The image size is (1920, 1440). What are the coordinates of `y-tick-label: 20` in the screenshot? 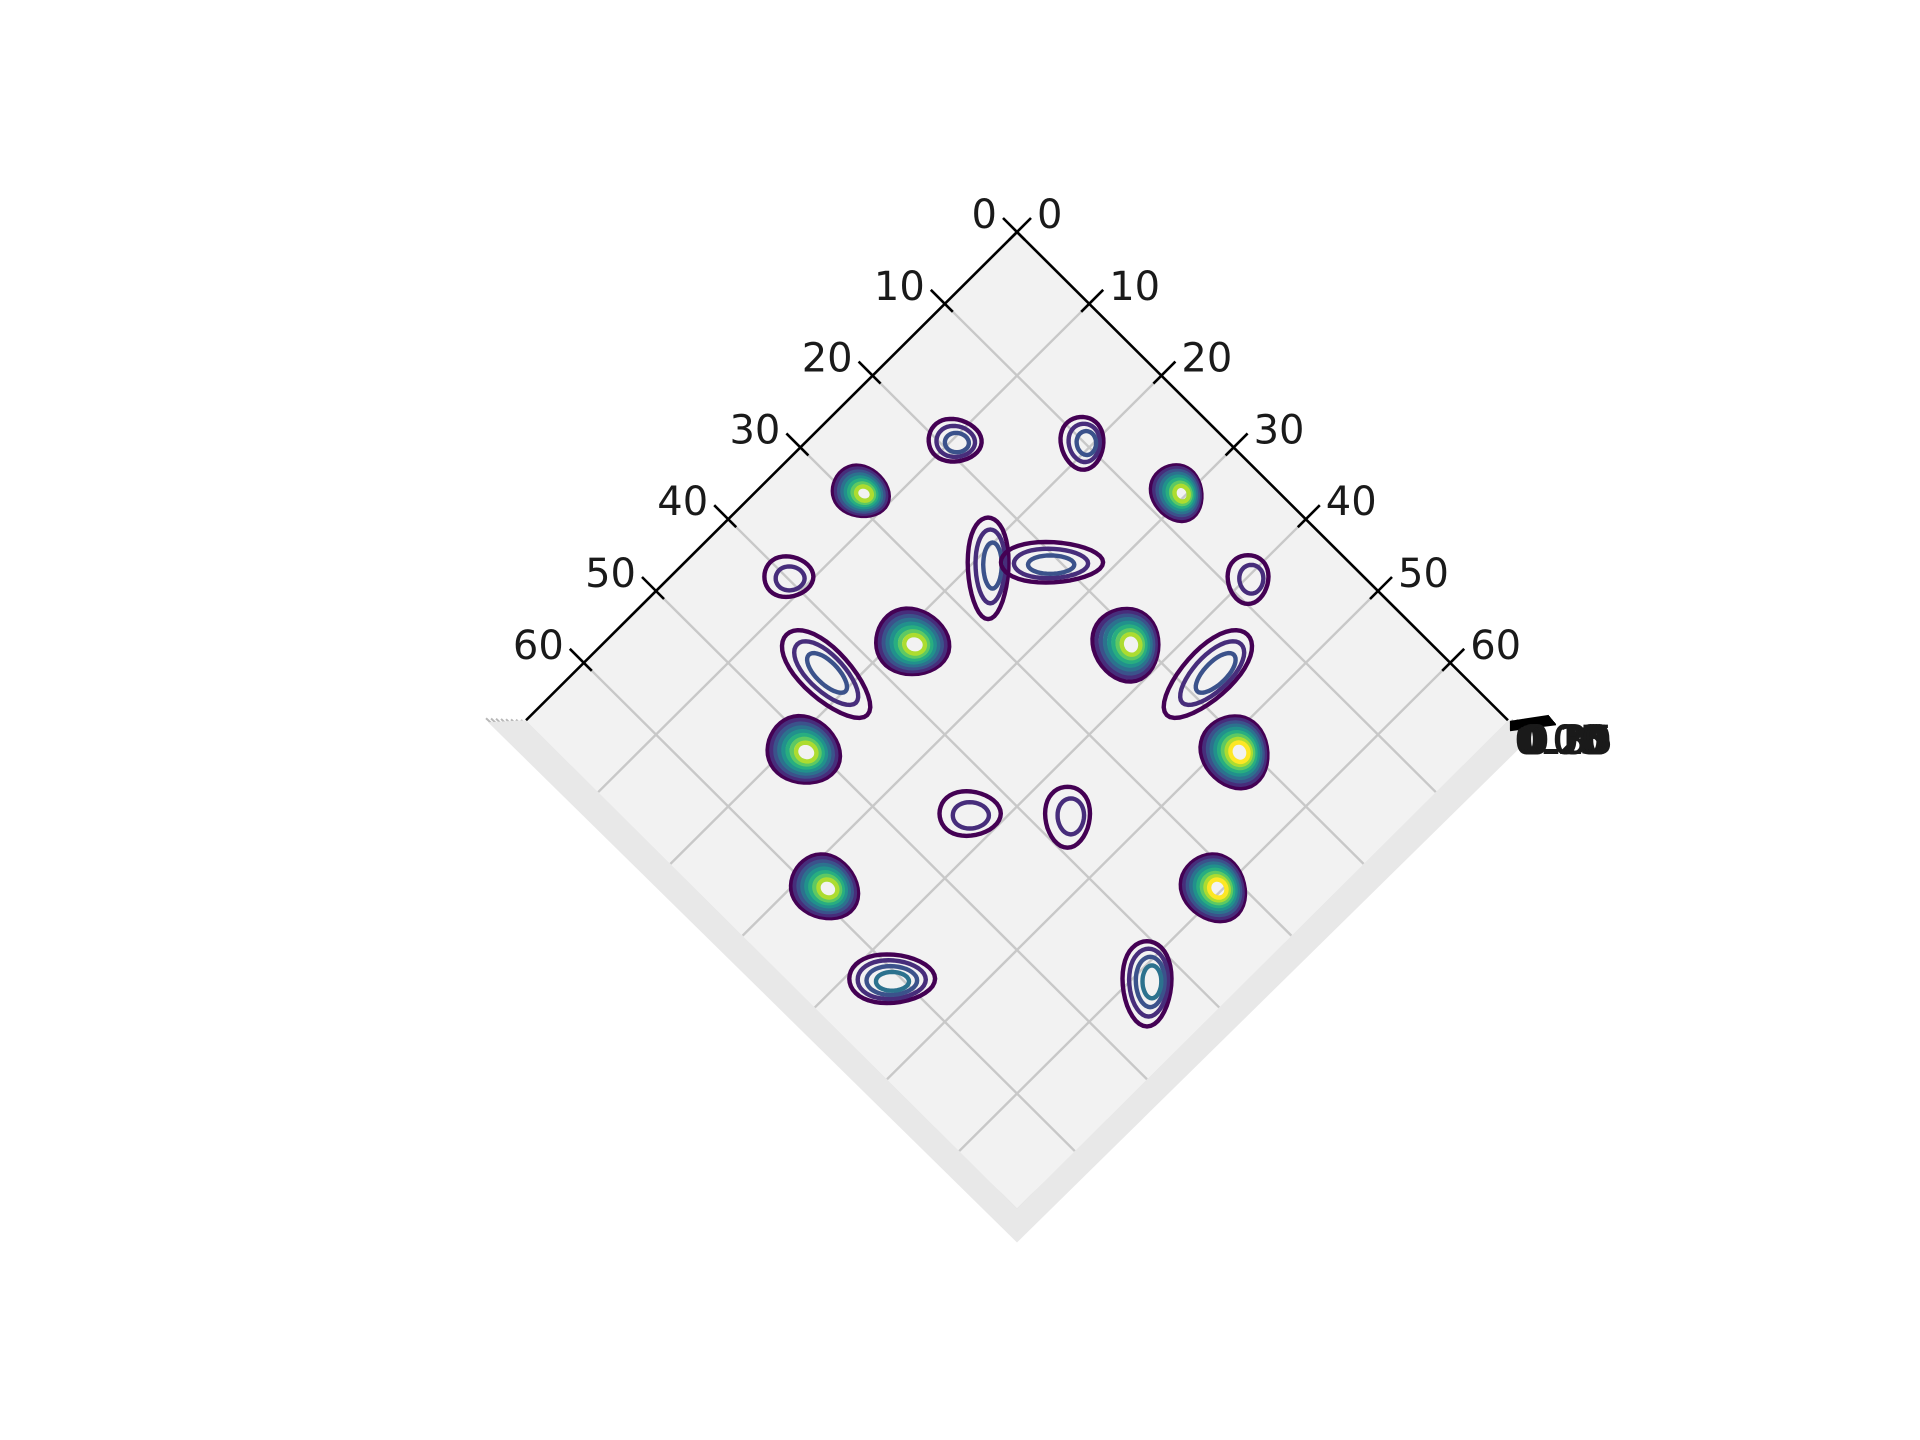 It's located at (827, 359).